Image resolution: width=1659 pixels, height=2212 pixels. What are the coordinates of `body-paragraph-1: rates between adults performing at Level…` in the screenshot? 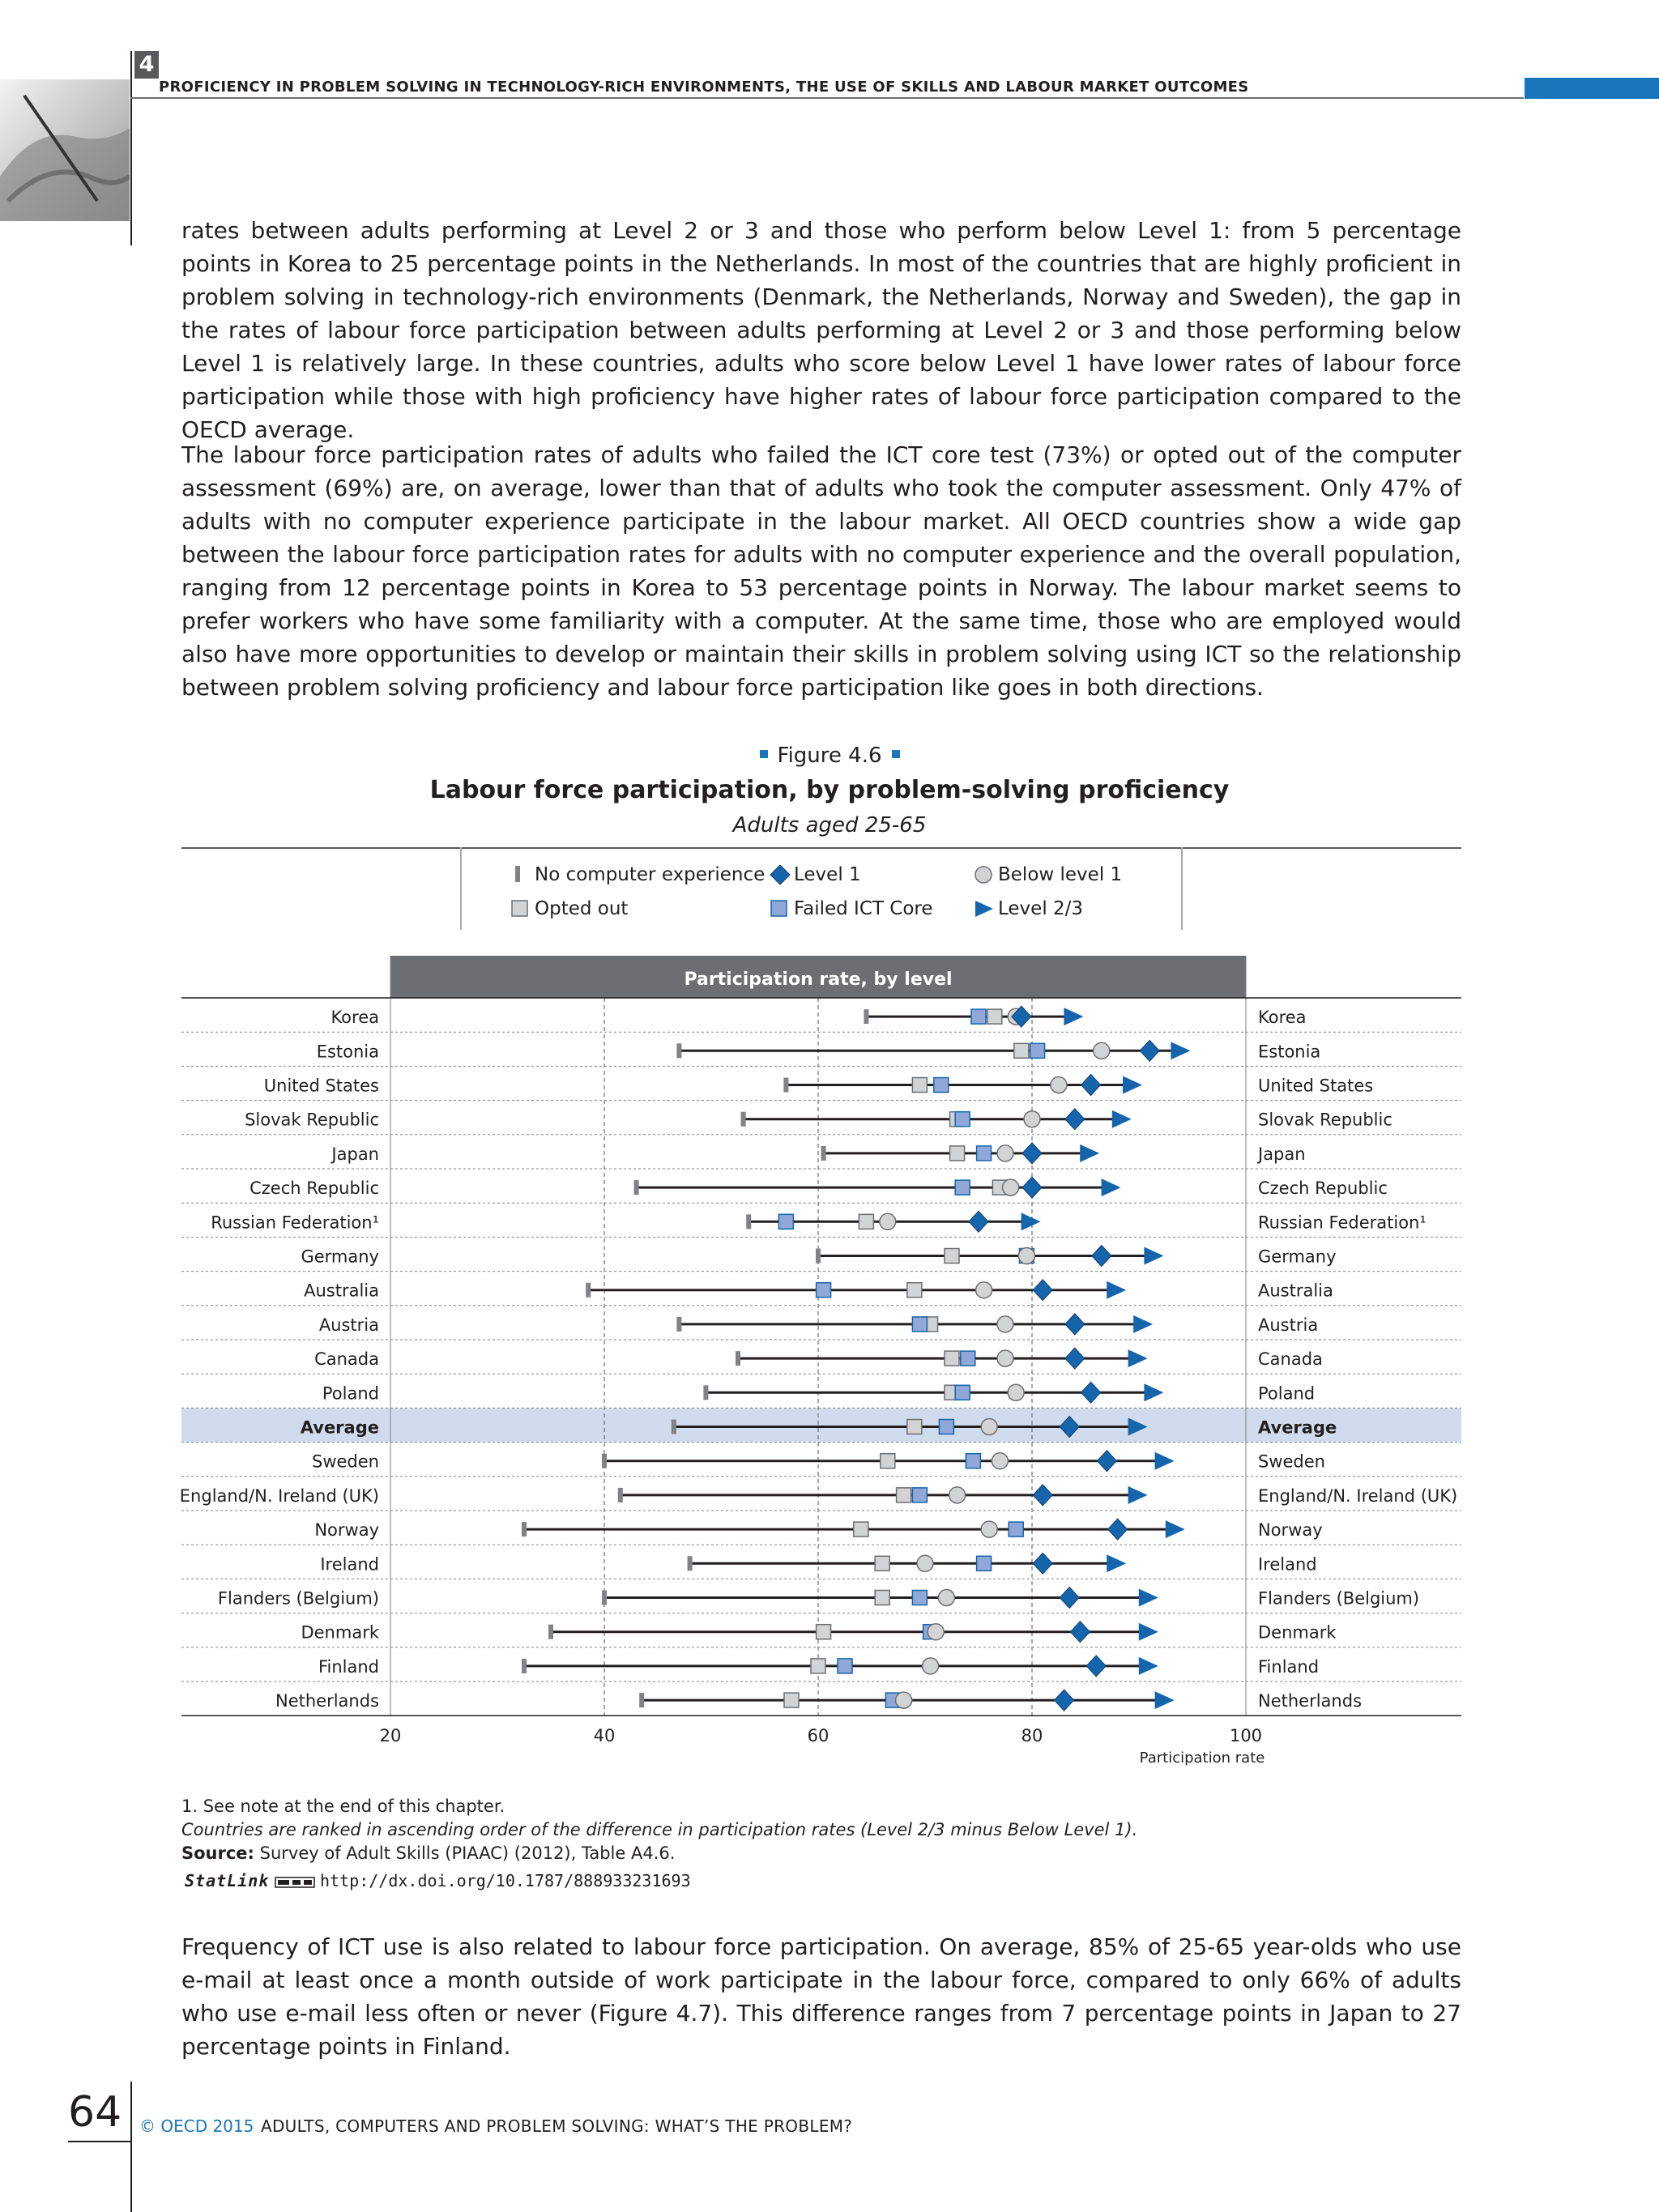 It's located at (821, 330).